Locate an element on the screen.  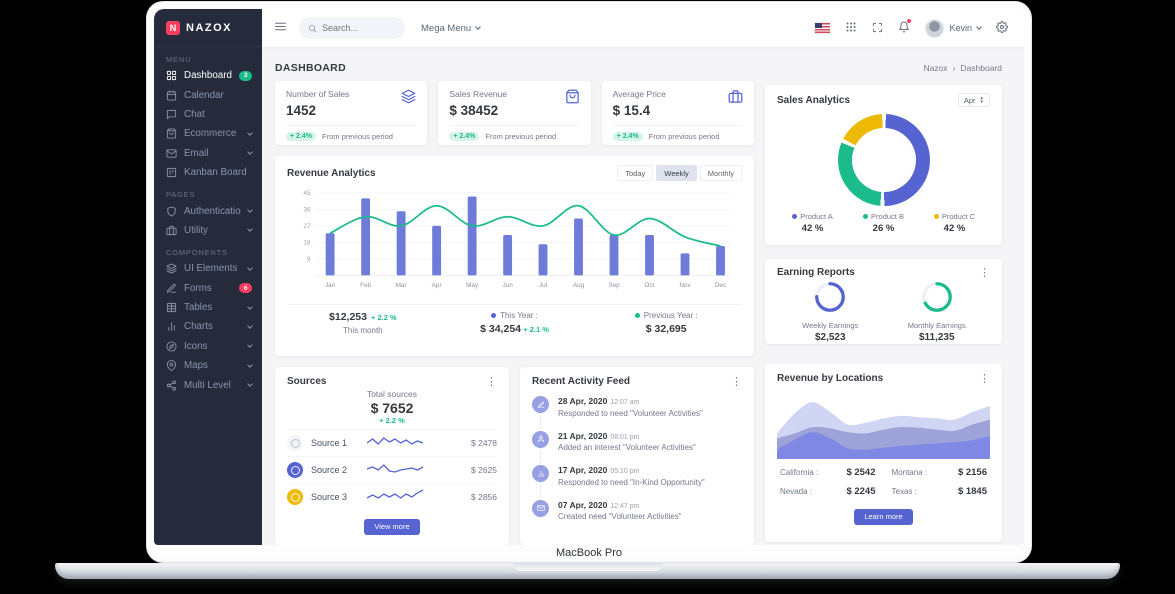
select-arrows-icon: ▲ ▼ is located at coordinates (981, 99).